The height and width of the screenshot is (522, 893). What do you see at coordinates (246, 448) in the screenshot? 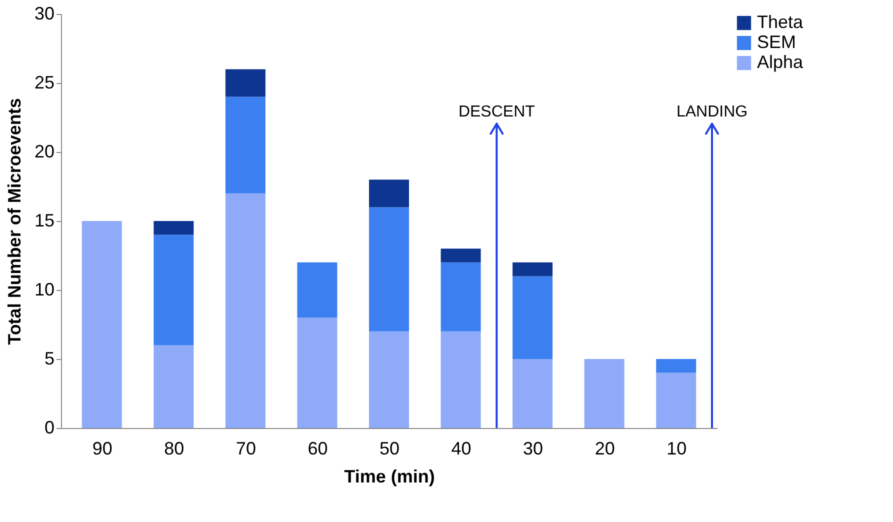
I see `x-tick-label: 70` at bounding box center [246, 448].